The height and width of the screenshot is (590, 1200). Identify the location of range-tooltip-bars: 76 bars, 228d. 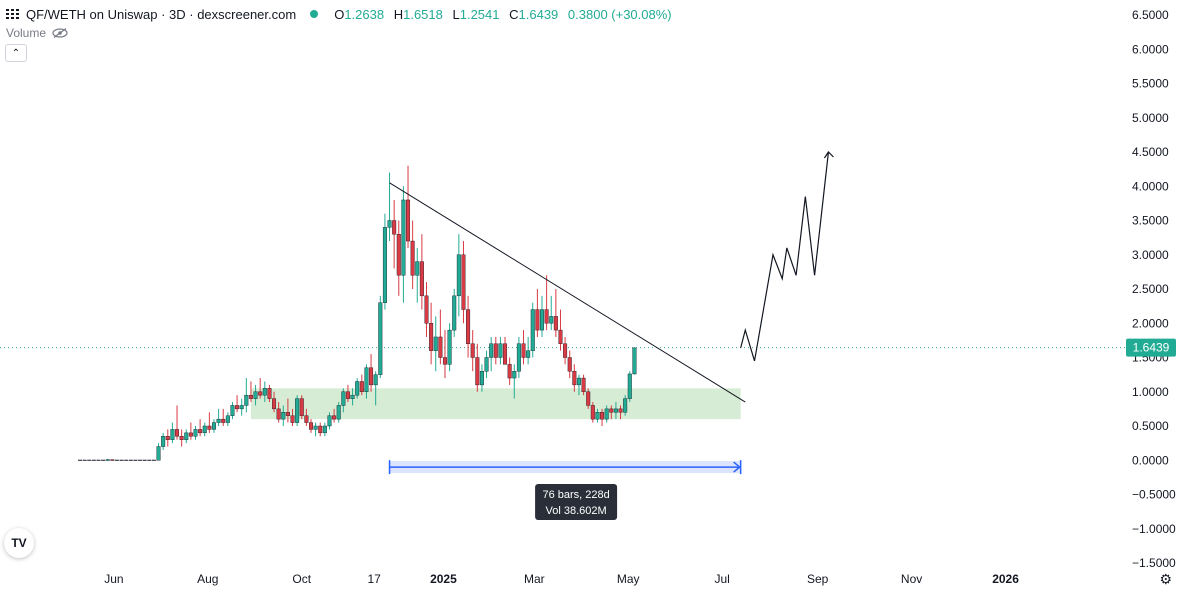
(575, 495).